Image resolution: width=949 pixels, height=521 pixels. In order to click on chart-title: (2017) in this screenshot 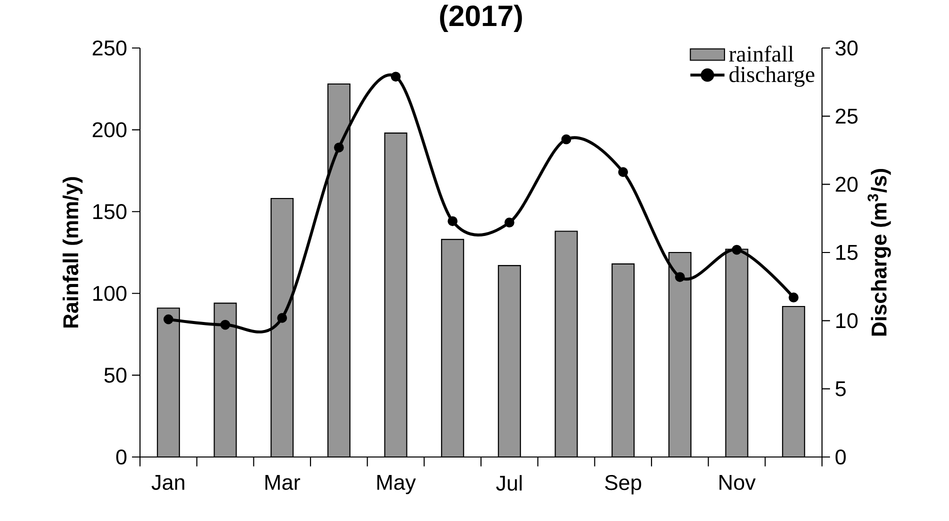, I will do `click(481, 18)`.